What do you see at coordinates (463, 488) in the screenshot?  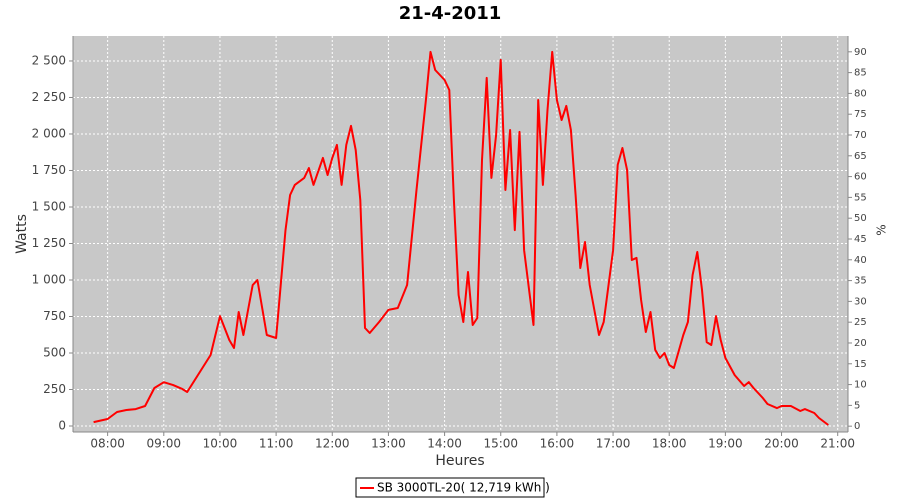 I see `legend-label: SB 3000TL-20( 12,719 kWh )` at bounding box center [463, 488].